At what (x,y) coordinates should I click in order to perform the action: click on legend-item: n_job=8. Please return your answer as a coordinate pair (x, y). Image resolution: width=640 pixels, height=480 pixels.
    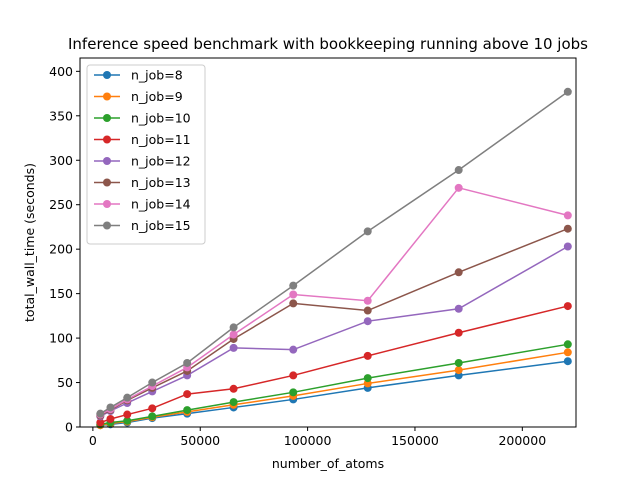
    Looking at the image, I should click on (138, 75).